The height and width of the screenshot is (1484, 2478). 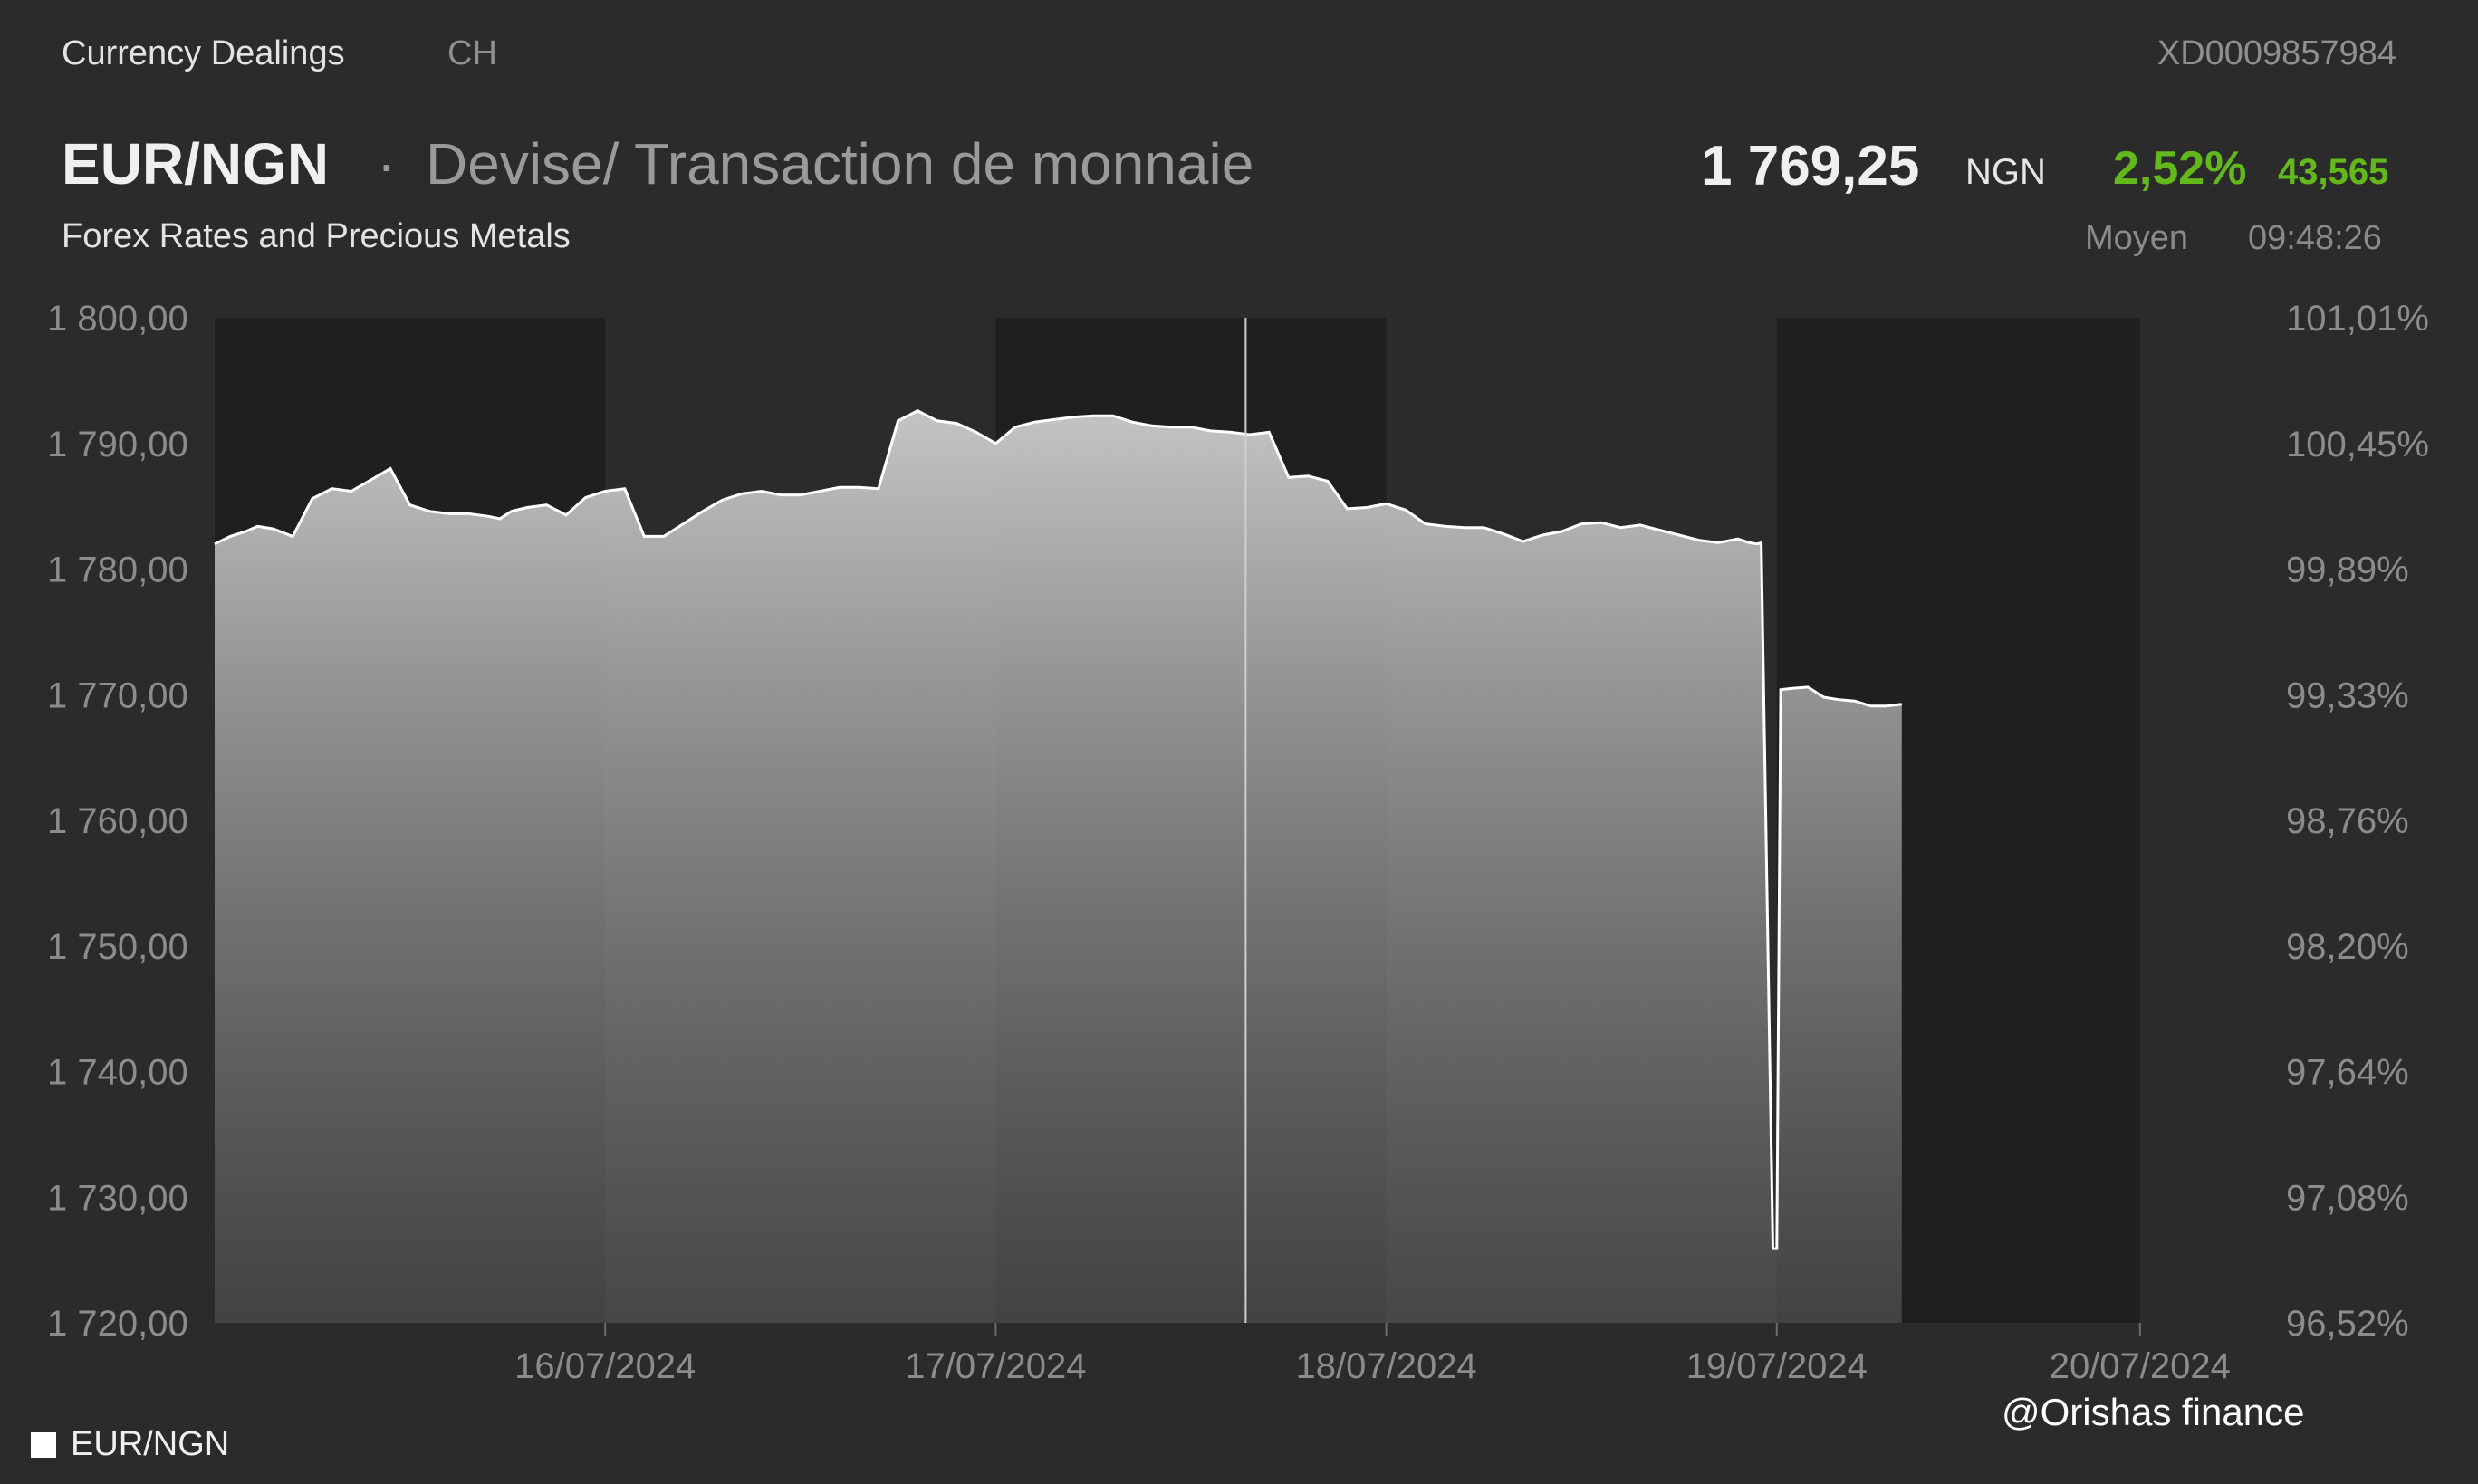 What do you see at coordinates (117, 947) in the screenshot?
I see `y-left-tick-label: 1 750,00` at bounding box center [117, 947].